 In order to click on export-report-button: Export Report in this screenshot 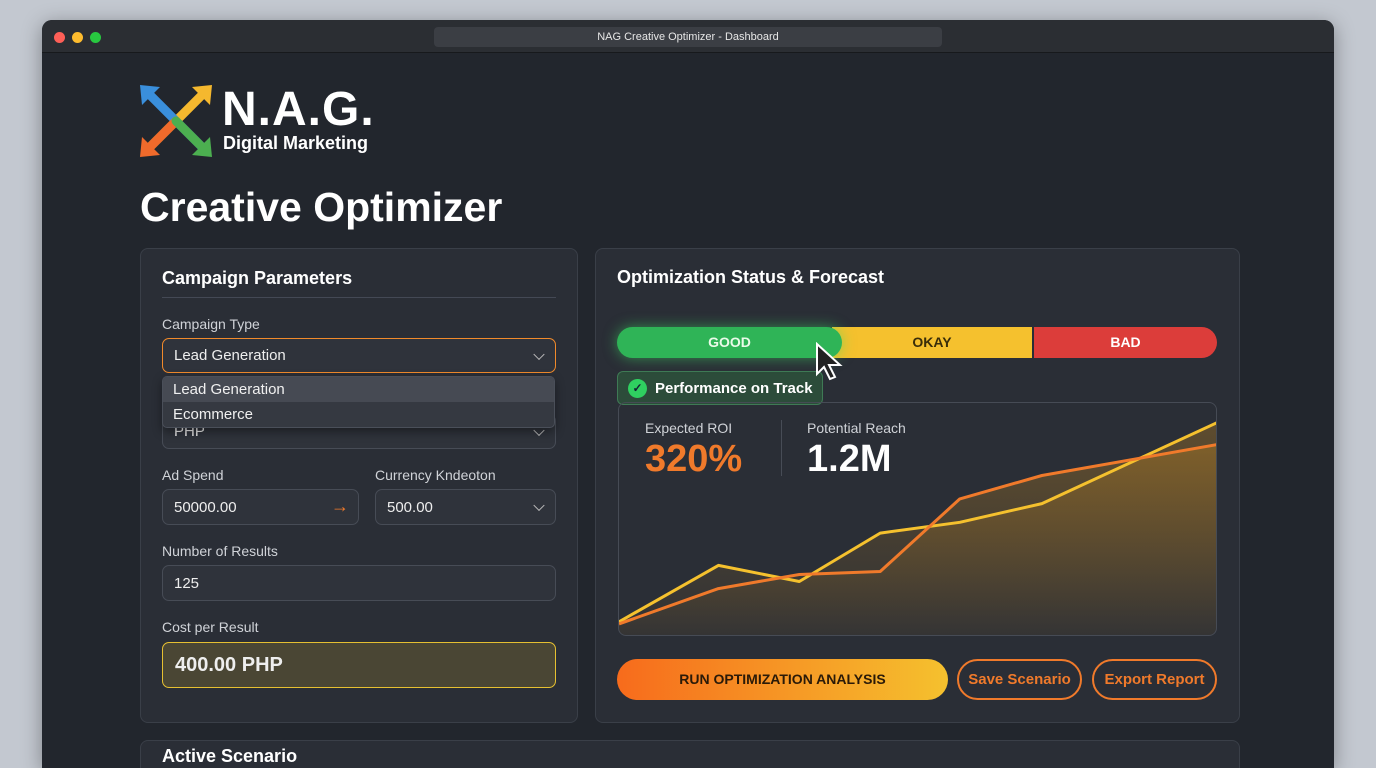, I will do `click(1154, 679)`.